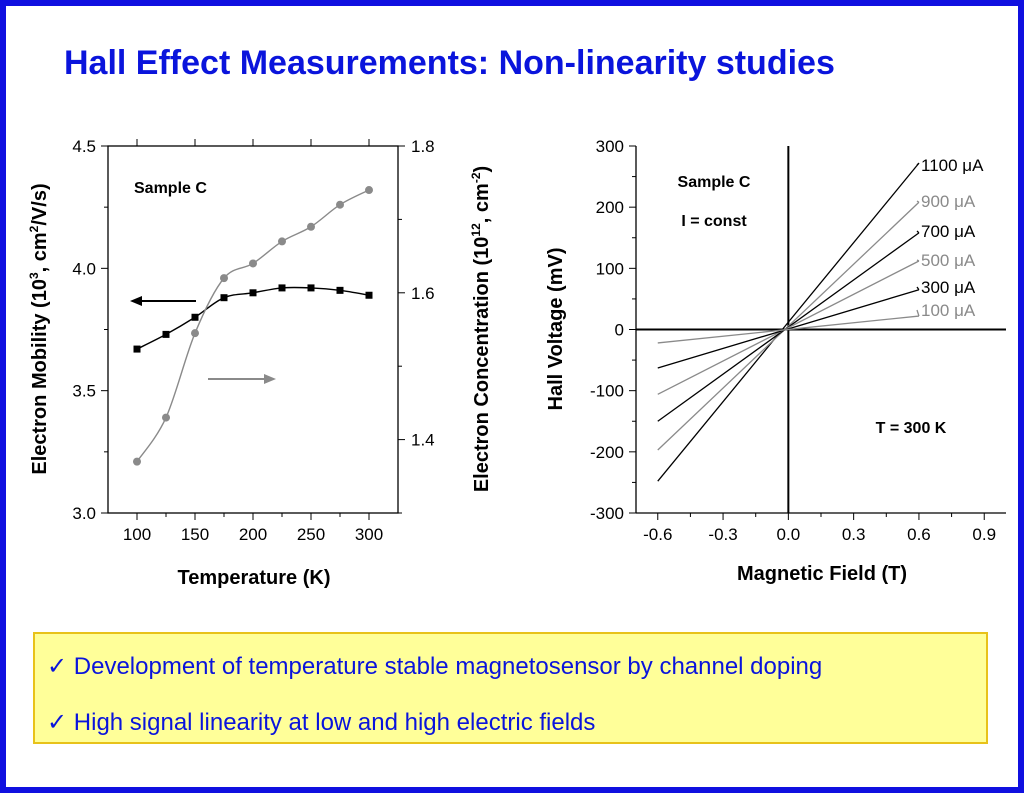  I want to click on x-tick-label: 250, so click(311, 534).